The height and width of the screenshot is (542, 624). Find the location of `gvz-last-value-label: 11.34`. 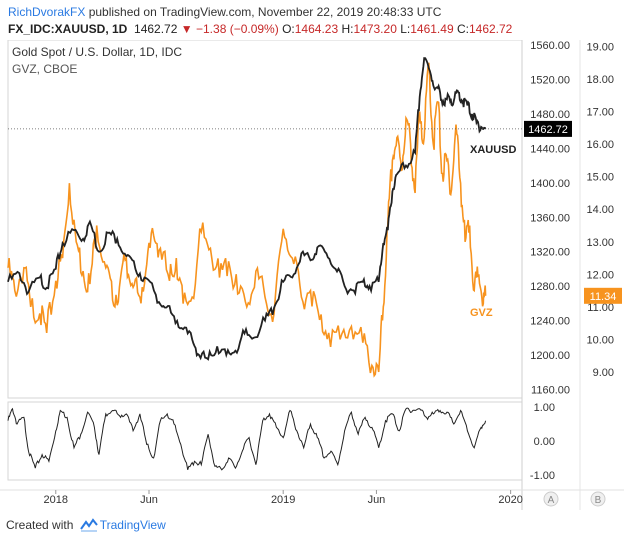

gvz-last-value-label: 11.34 is located at coordinates (603, 297).